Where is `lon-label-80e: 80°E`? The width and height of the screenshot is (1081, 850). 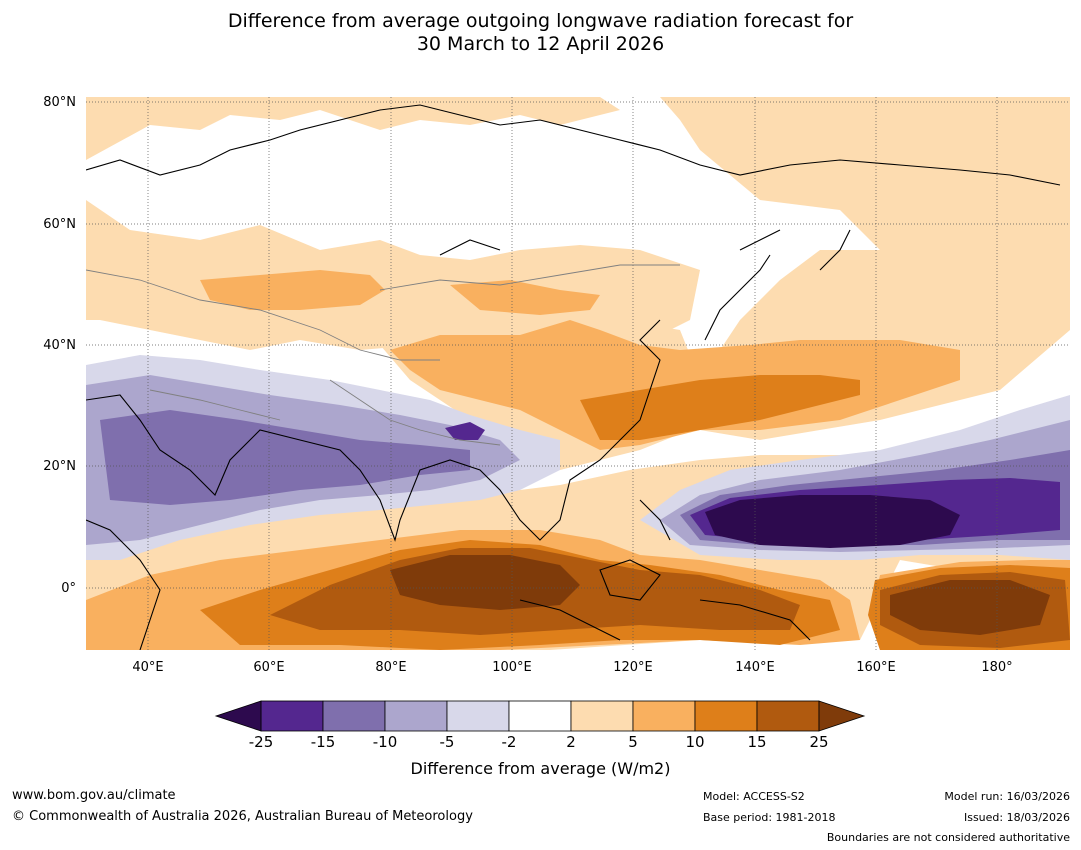
lon-label-80e: 80°E is located at coordinates (391, 667).